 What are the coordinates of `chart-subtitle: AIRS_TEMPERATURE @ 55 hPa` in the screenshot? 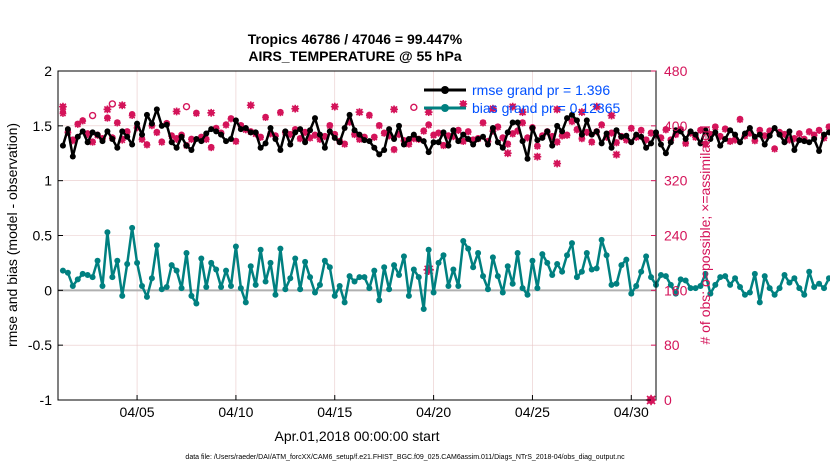 It's located at (355, 56).